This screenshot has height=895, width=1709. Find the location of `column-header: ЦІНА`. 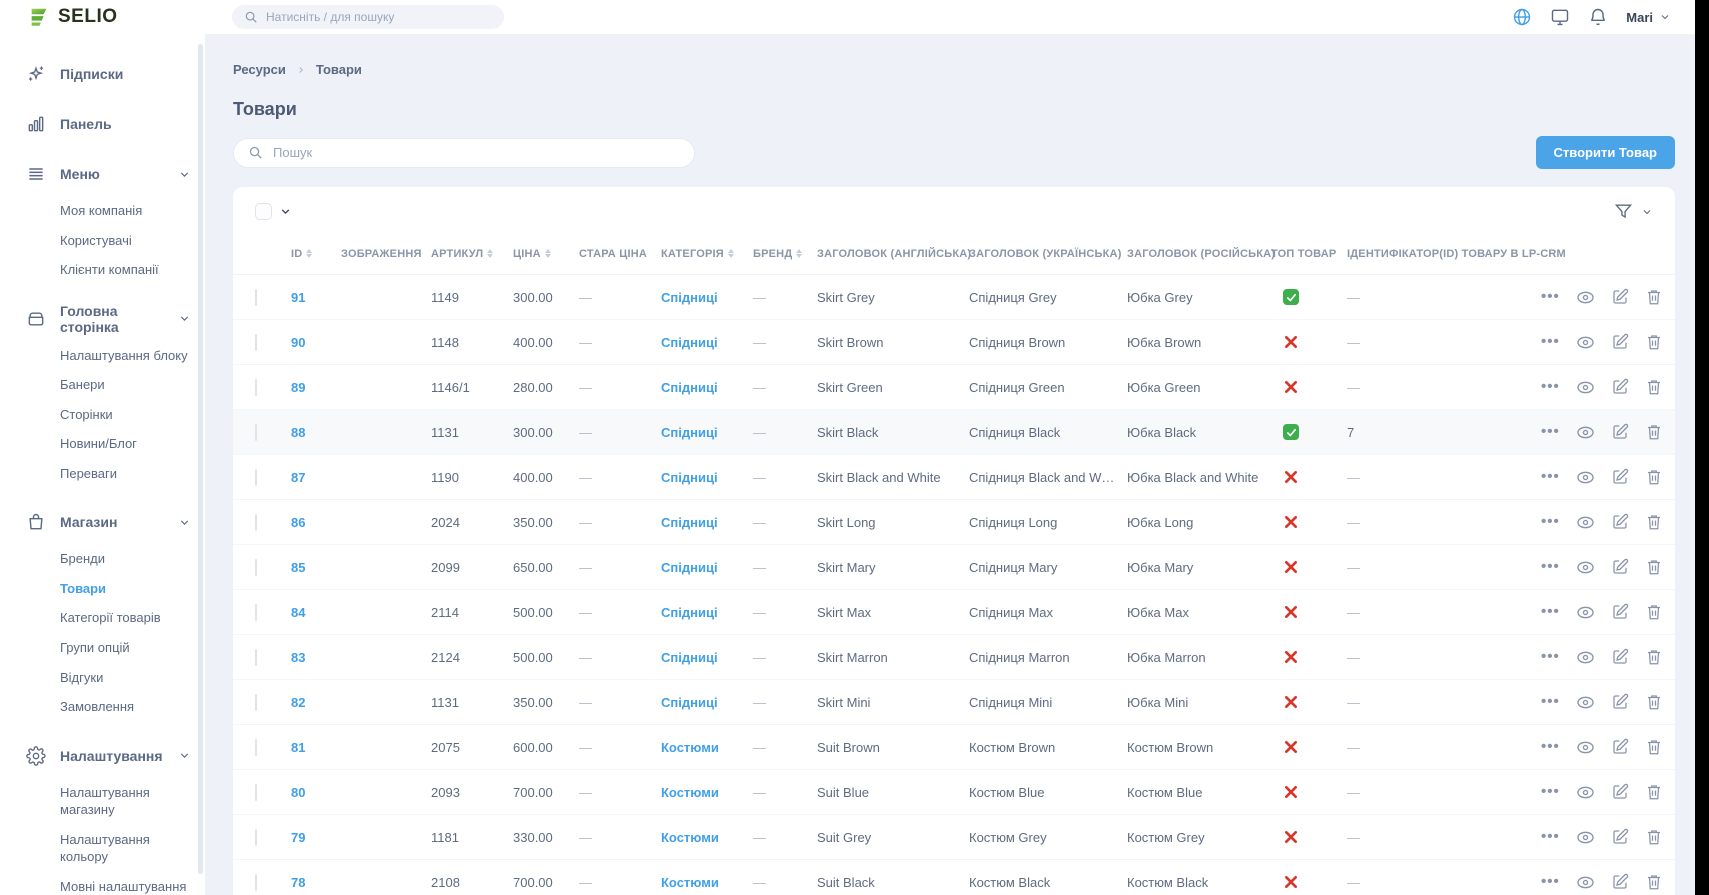

column-header: ЦІНА is located at coordinates (543, 254).